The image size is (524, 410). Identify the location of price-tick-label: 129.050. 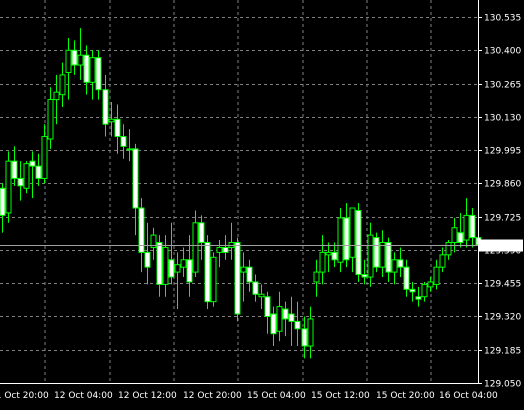
(502, 385).